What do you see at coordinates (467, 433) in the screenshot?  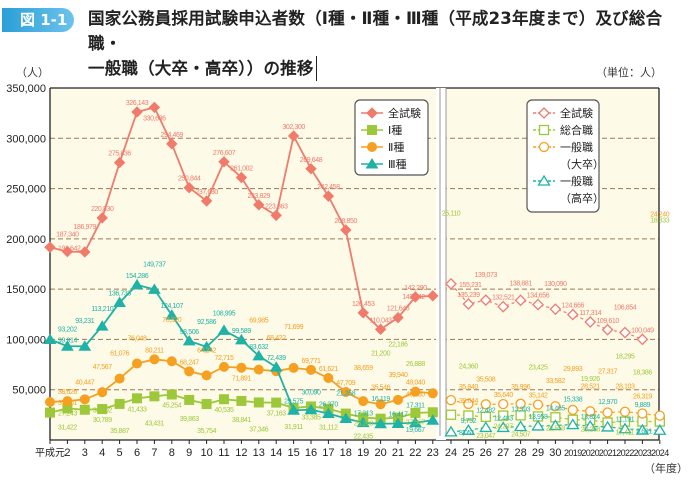 I see `data-label-type3: 8,051` at bounding box center [467, 433].